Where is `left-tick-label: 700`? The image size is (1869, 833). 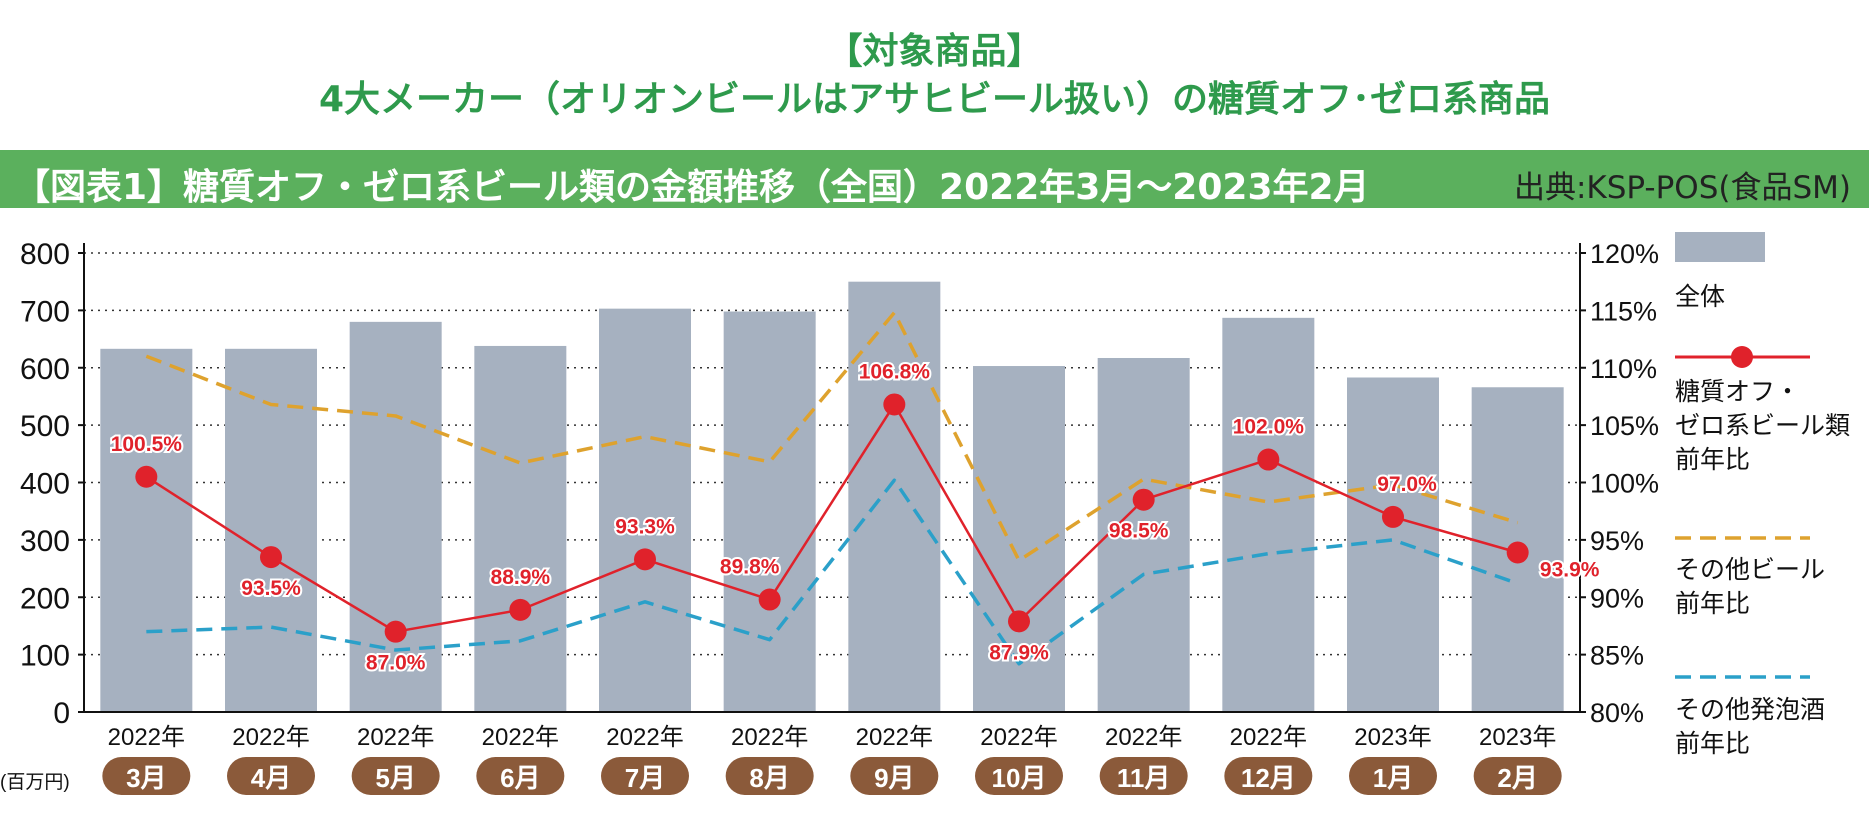 left-tick-label: 700 is located at coordinates (45, 311).